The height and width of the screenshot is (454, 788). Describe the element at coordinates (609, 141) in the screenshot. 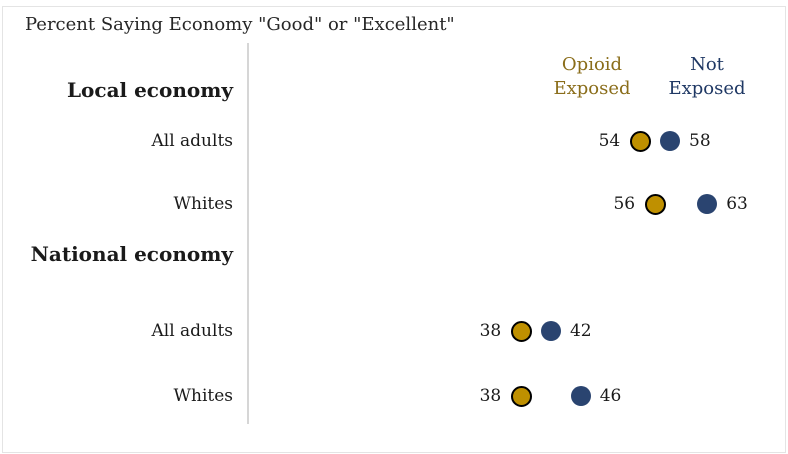

I see `opioid-exposed-value: 54` at that location.